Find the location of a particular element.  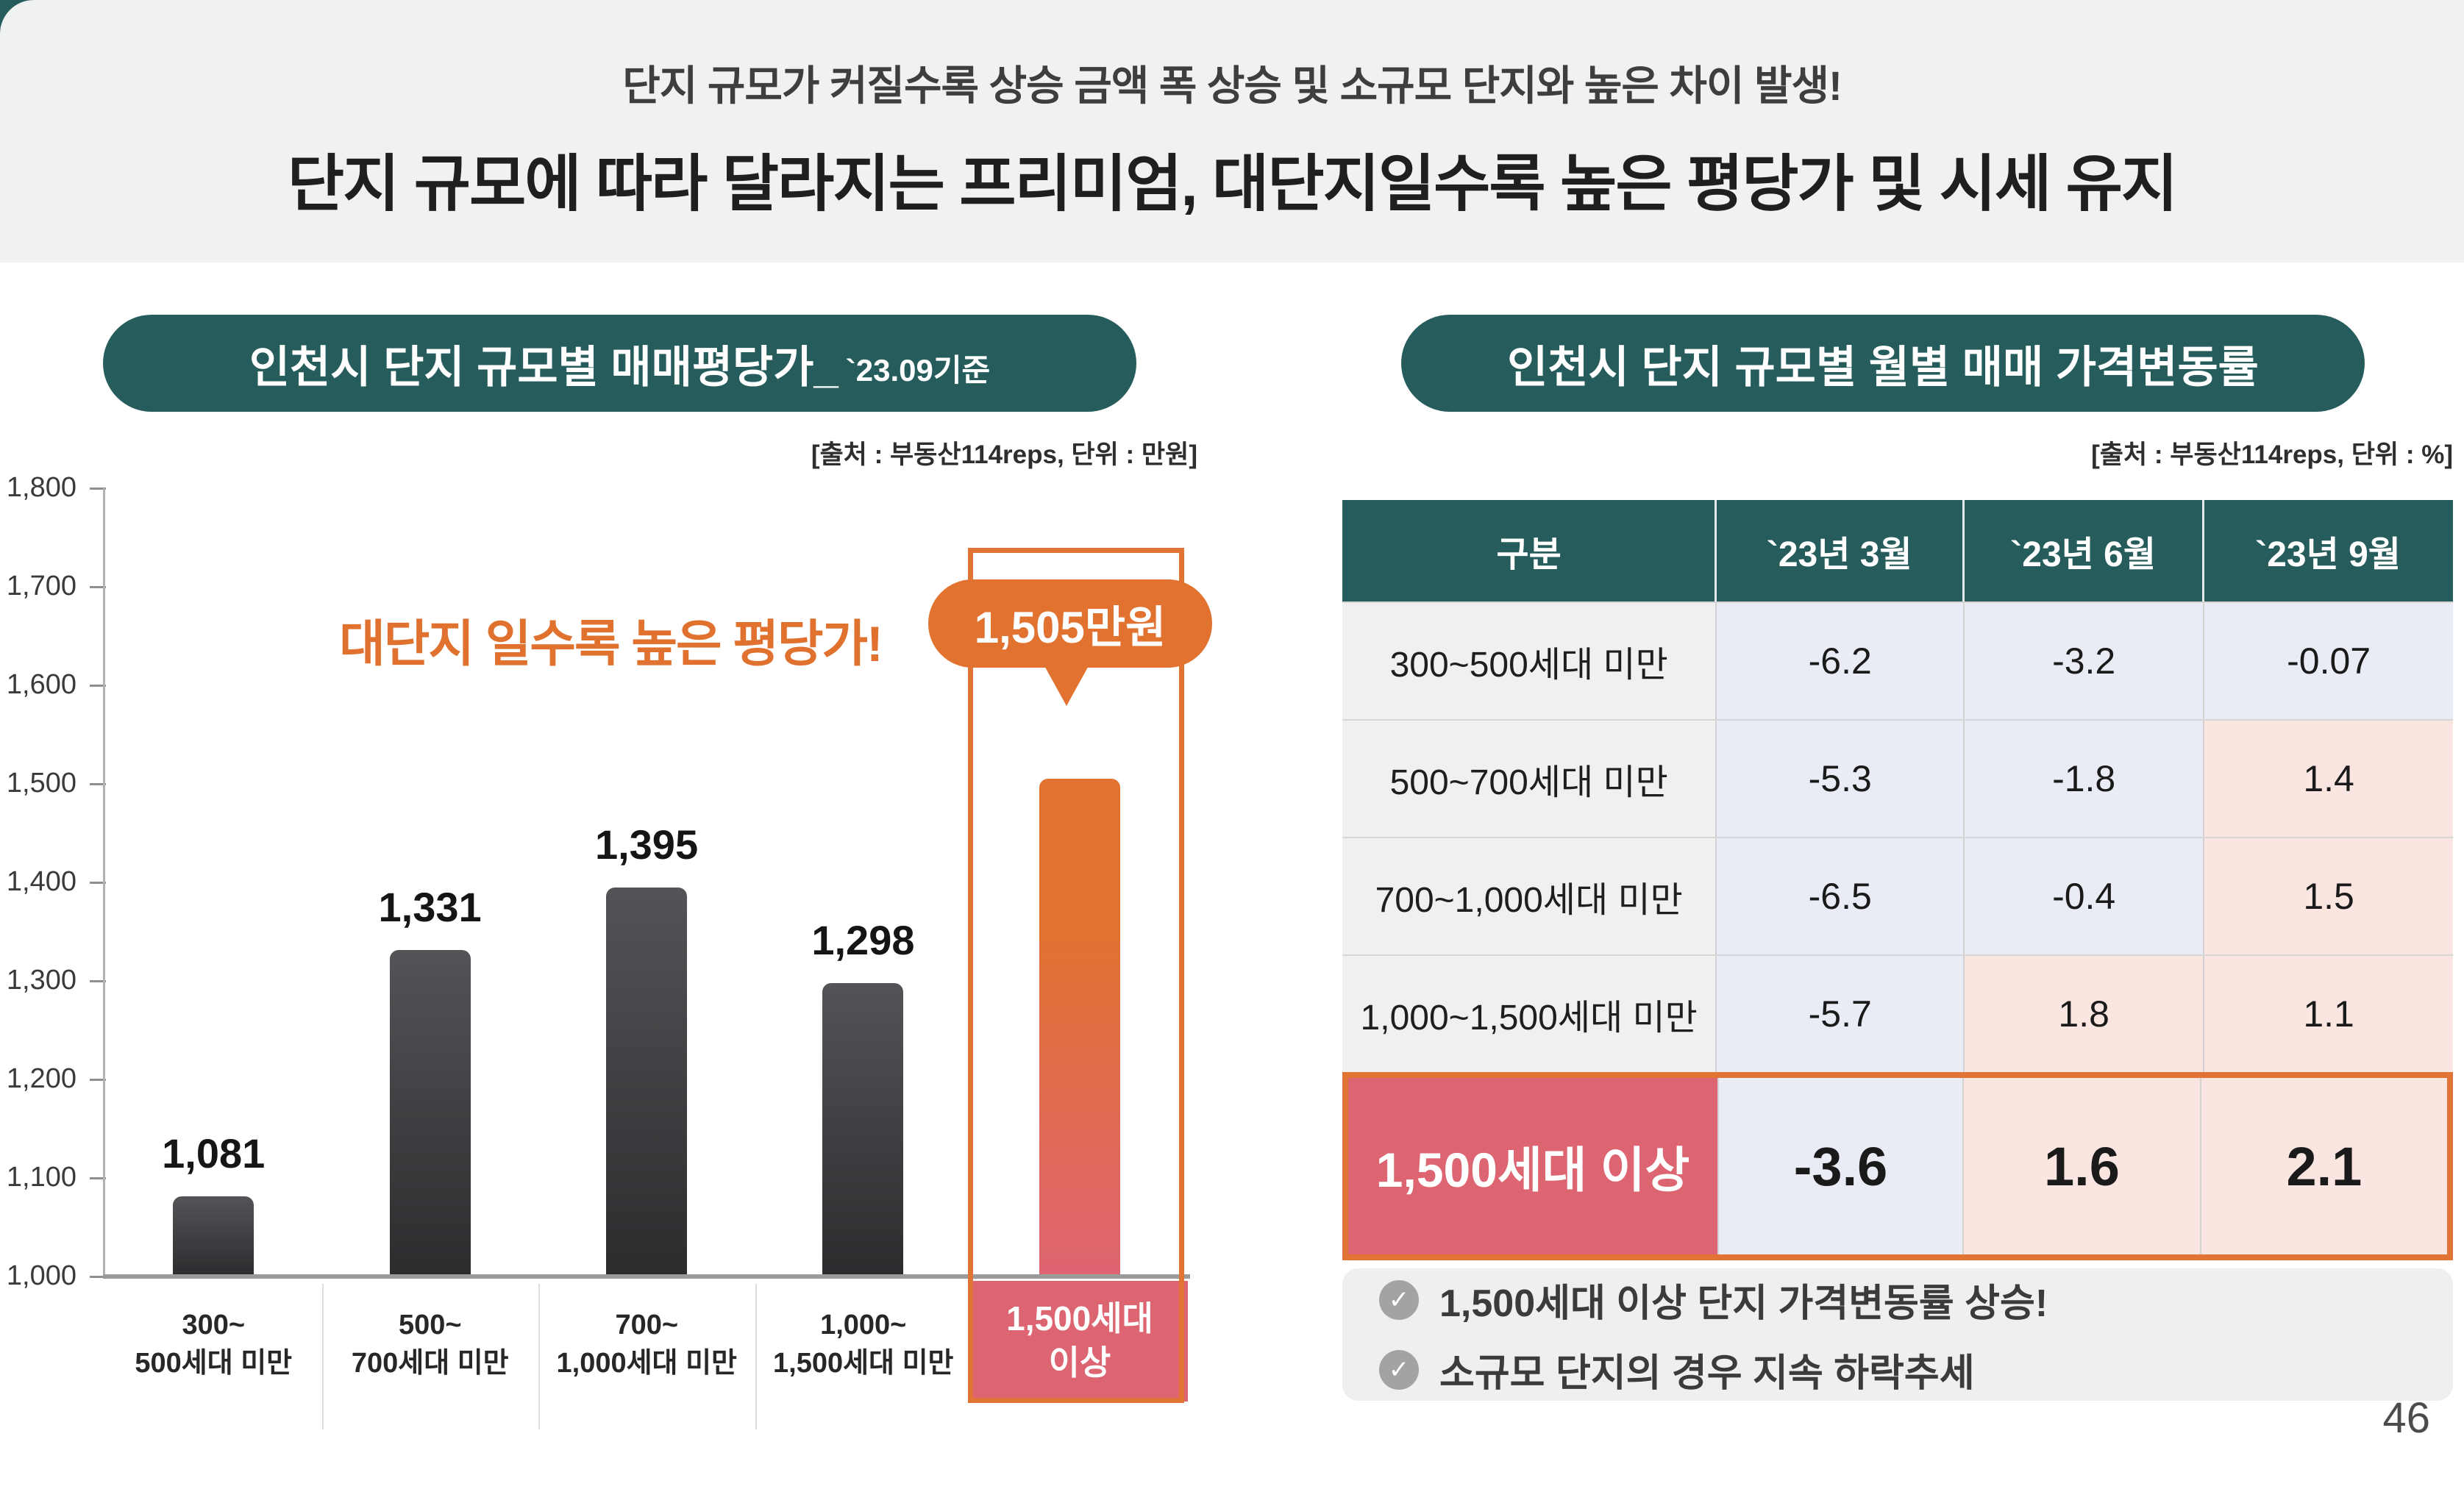

y-axis-line is located at coordinates (104, 884).